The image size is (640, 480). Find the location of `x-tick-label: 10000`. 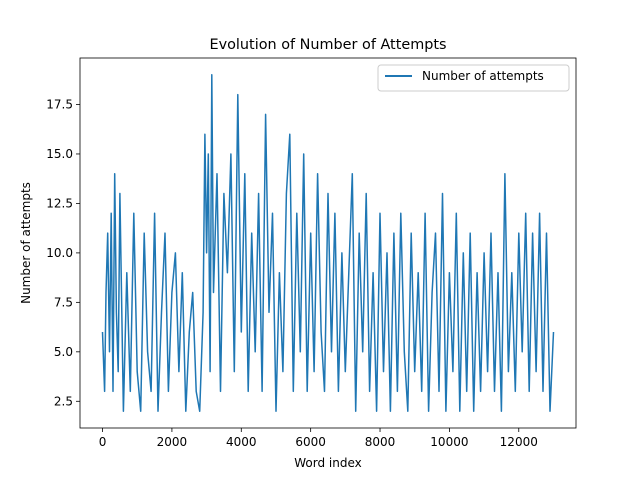

x-tick-label: 10000 is located at coordinates (449, 442).